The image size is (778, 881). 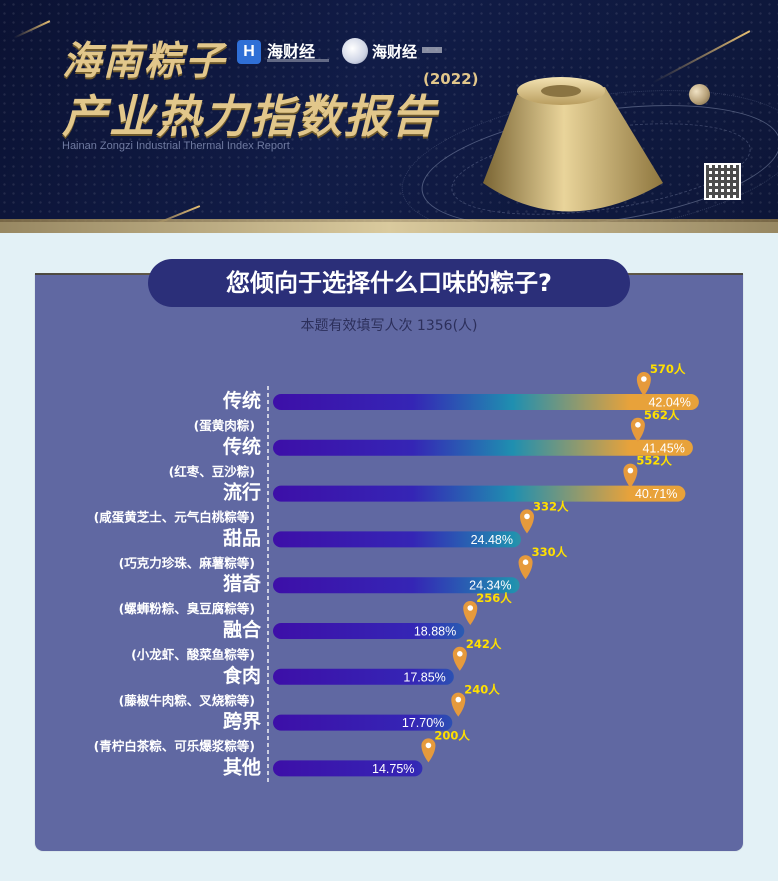 I want to click on bar-value-label: 17.85%, so click(x=424, y=677).